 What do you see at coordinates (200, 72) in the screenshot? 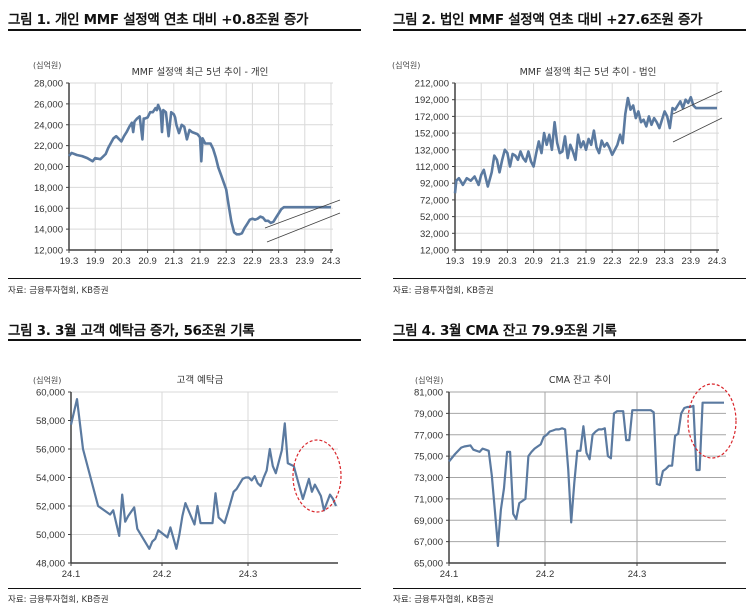
I see `chart-title: MMF 설정액 최근 5년 추이 - 개인` at bounding box center [200, 72].